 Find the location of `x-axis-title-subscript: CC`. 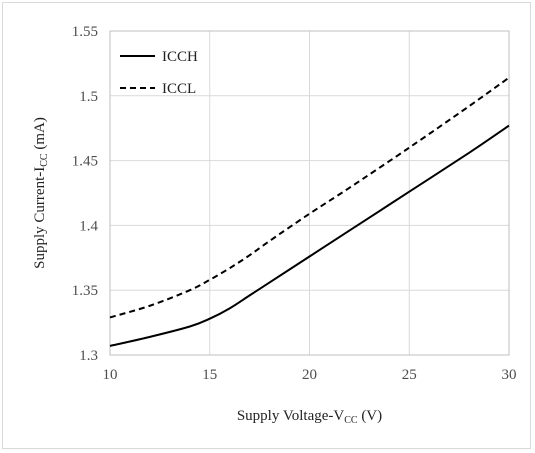

x-axis-title-subscript: CC is located at coordinates (351, 420).